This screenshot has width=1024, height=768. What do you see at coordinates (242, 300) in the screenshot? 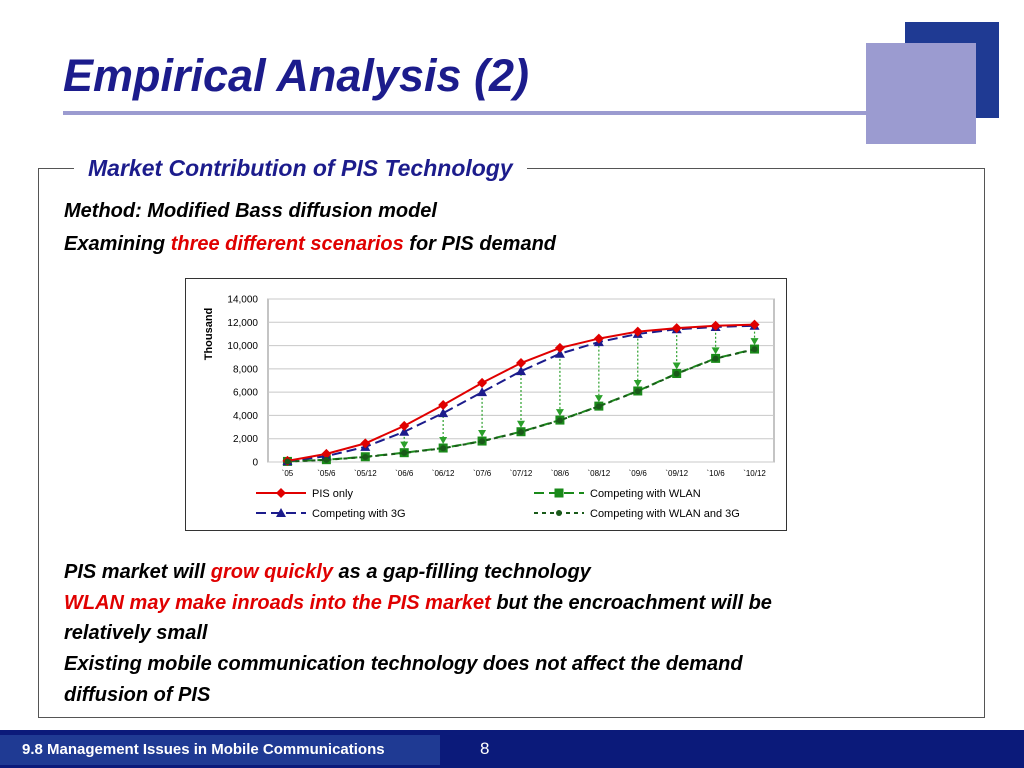
I see `y-tick-label: 14,000` at bounding box center [242, 300].